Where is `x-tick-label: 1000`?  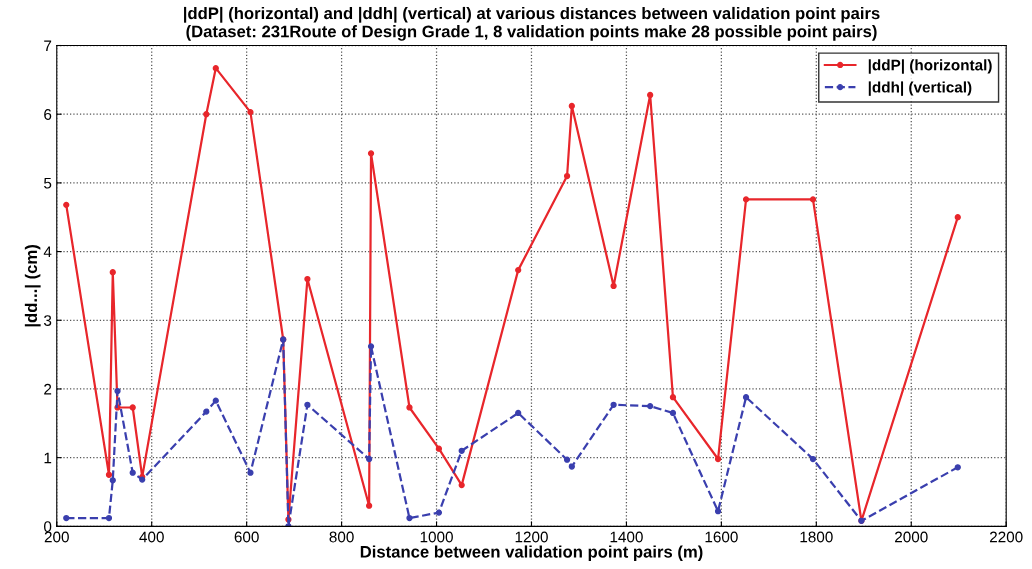
x-tick-label: 1000 is located at coordinates (436, 537).